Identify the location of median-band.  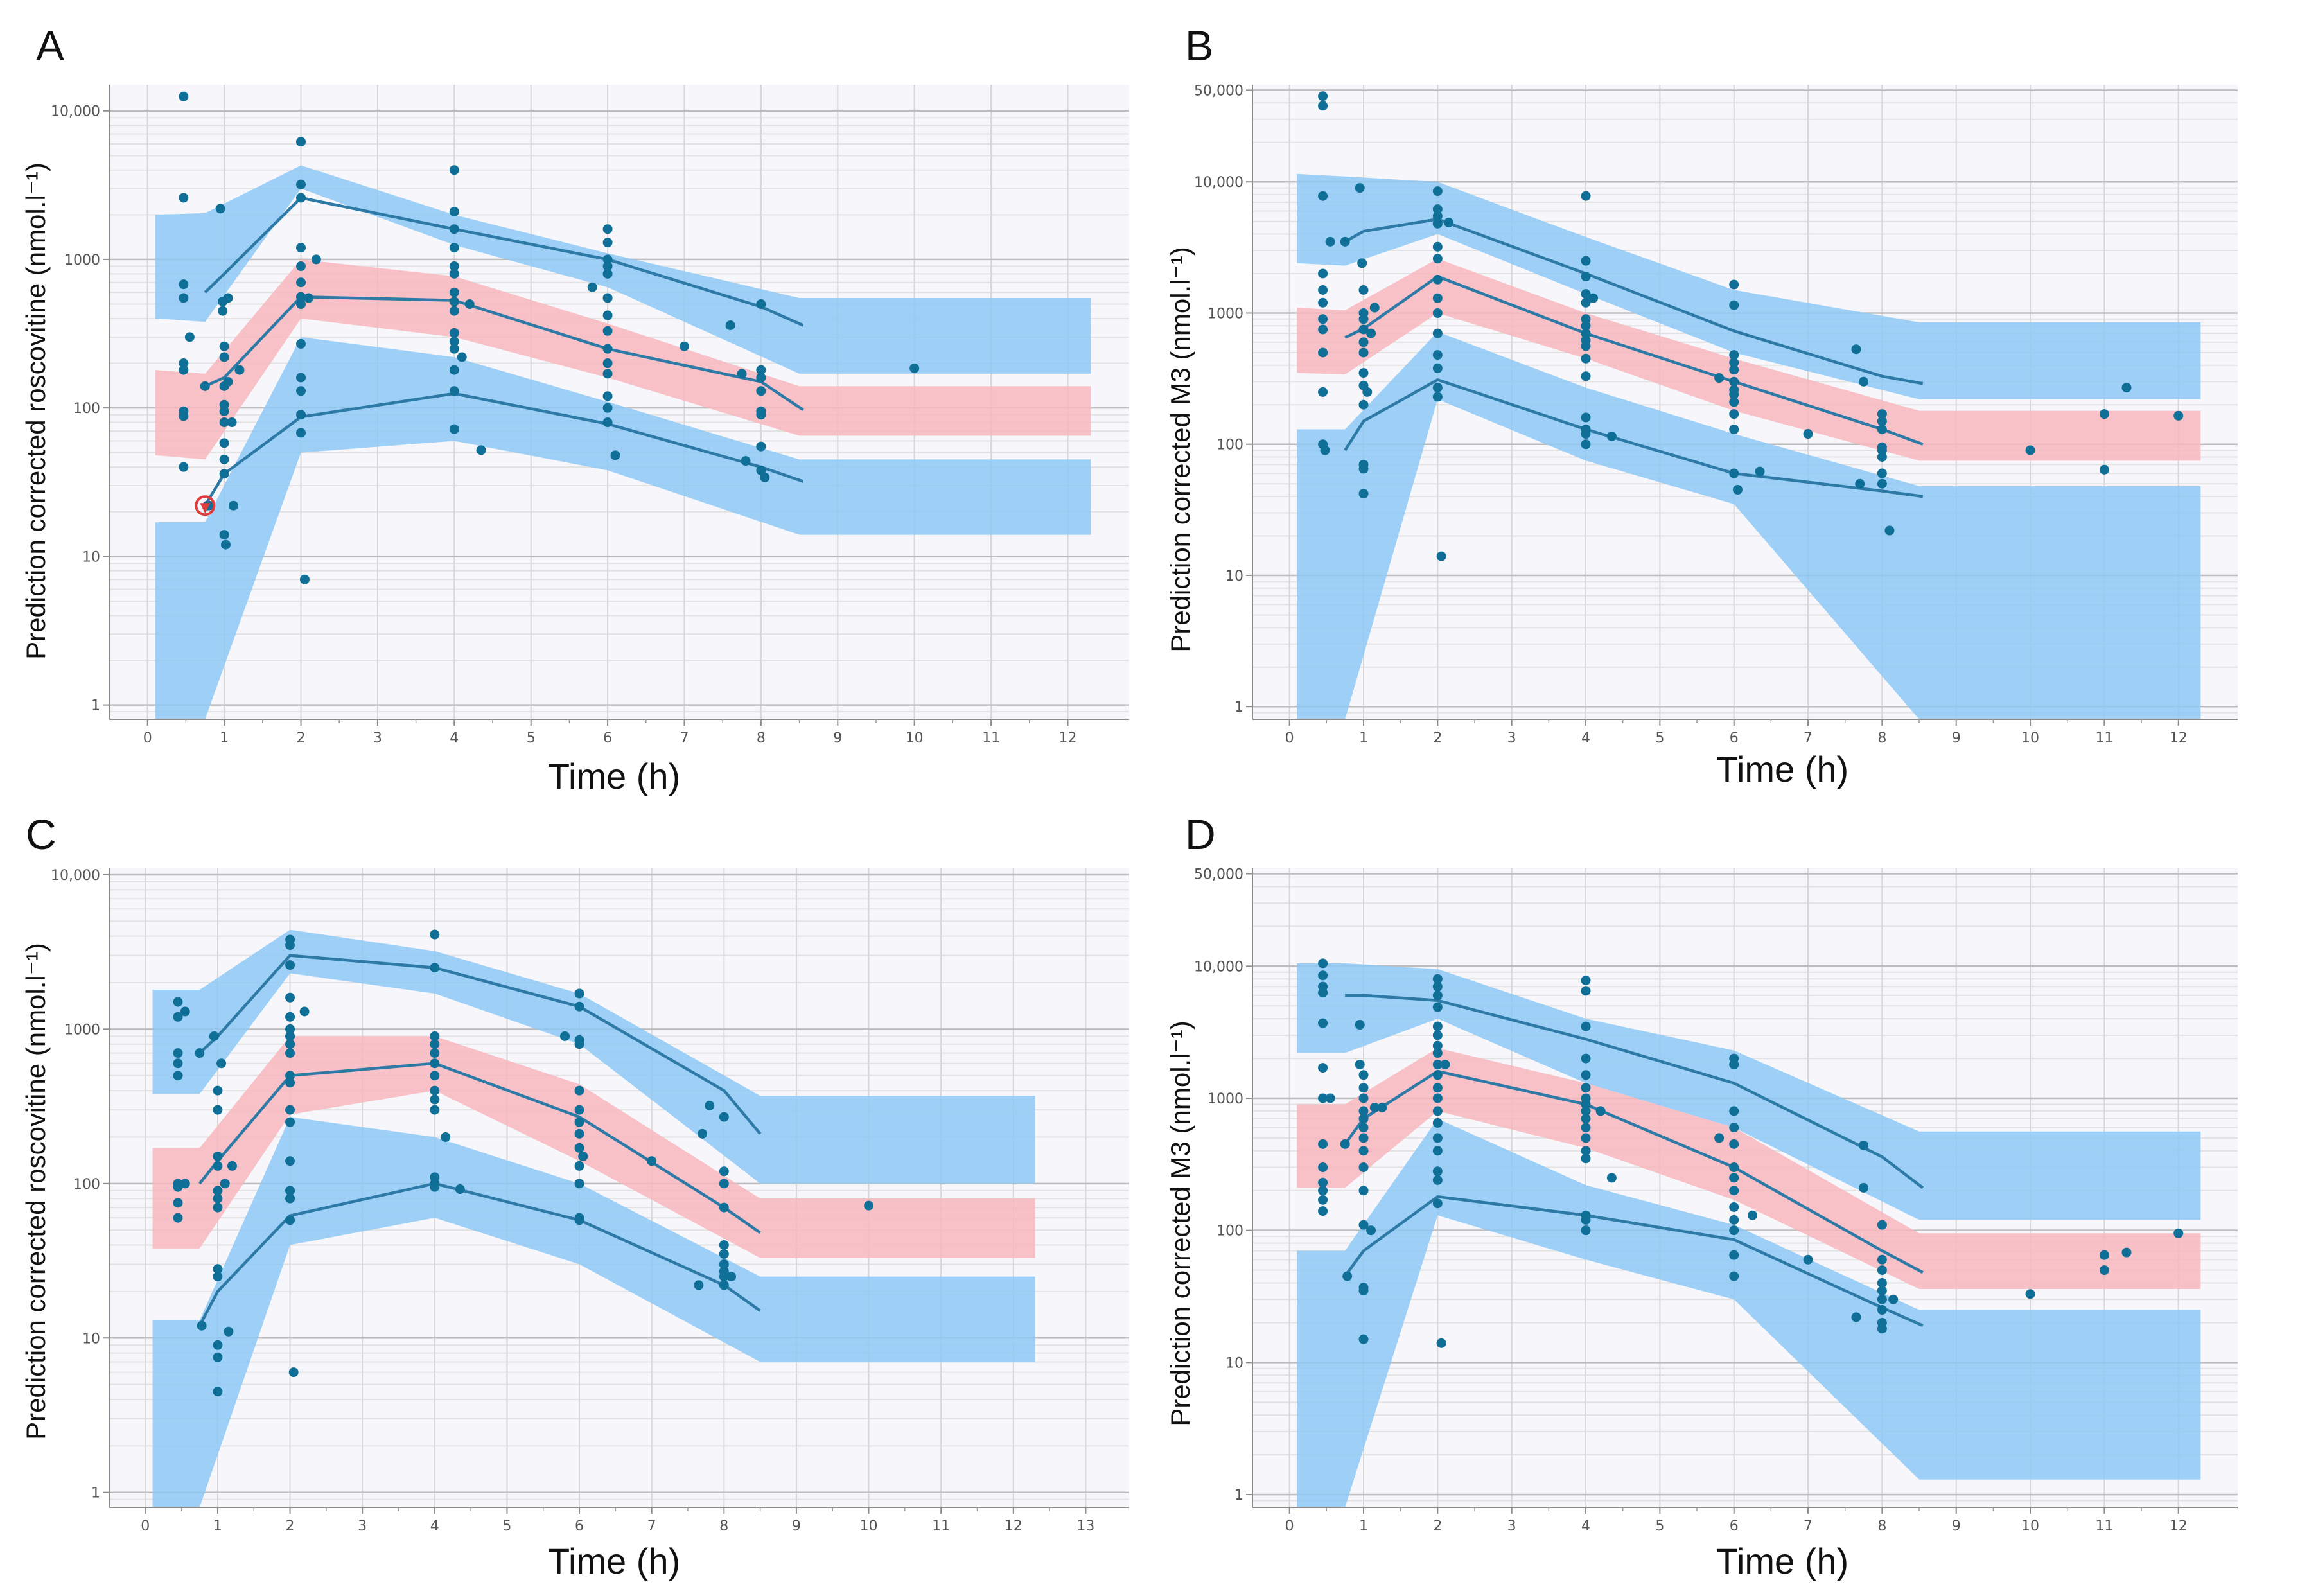
(1749, 1168).